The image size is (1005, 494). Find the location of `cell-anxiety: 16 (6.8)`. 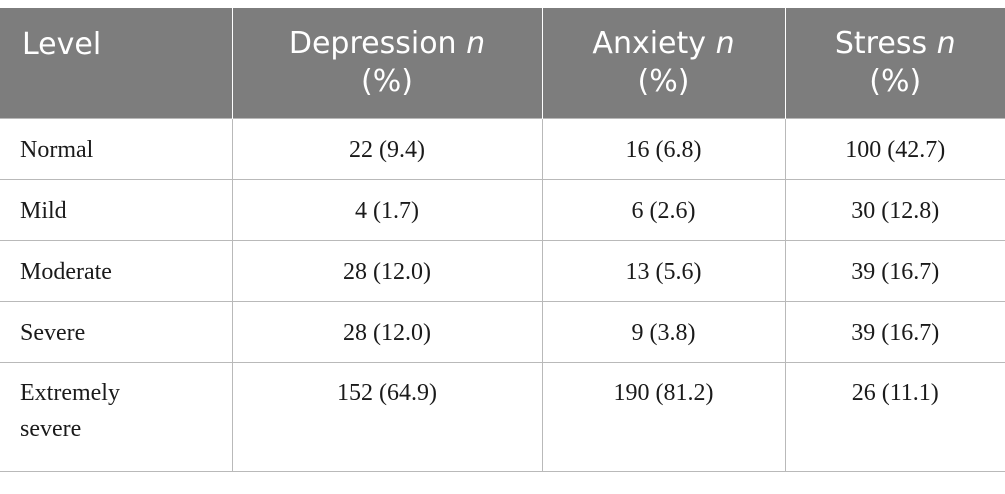

cell-anxiety: 16 (6.8) is located at coordinates (663, 148).